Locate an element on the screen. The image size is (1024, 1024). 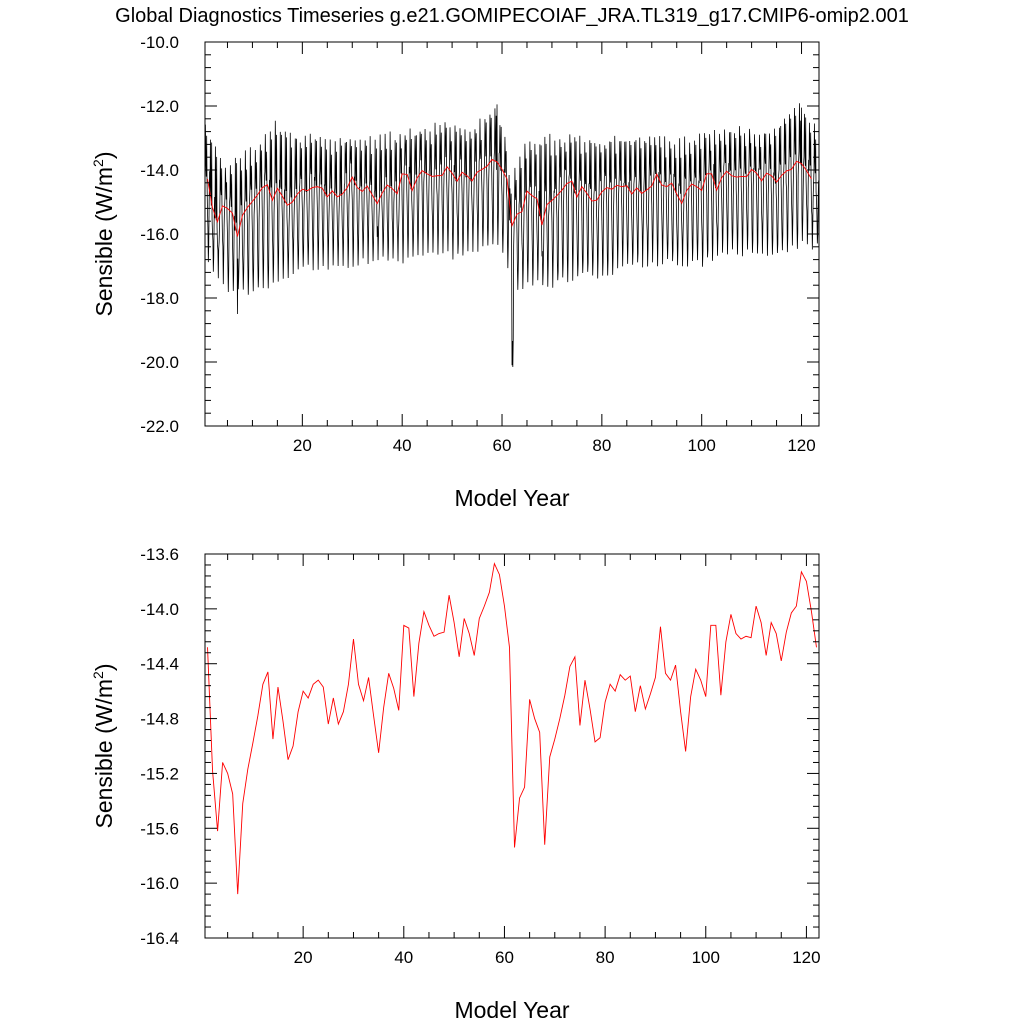
bottom-ylabel: Sensible (W/m2) is located at coordinates (103, 745).